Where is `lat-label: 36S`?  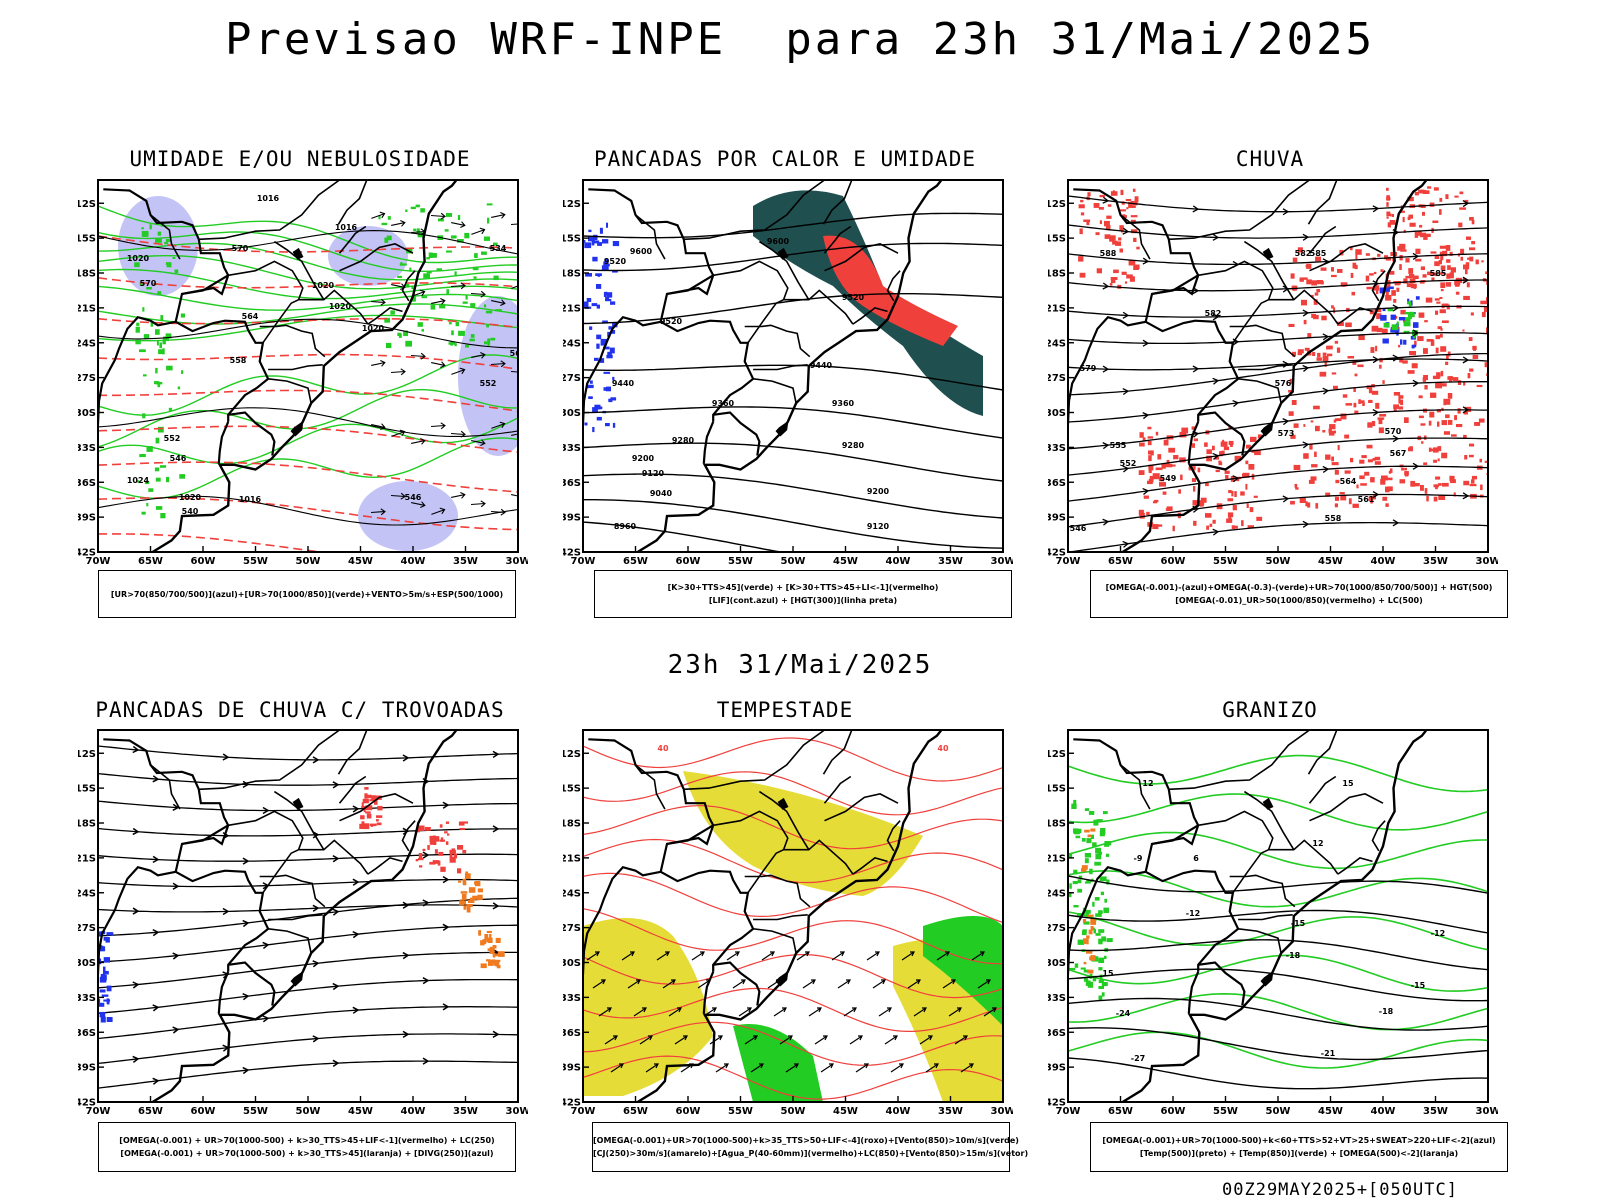 lat-label: 36S is located at coordinates (572, 483).